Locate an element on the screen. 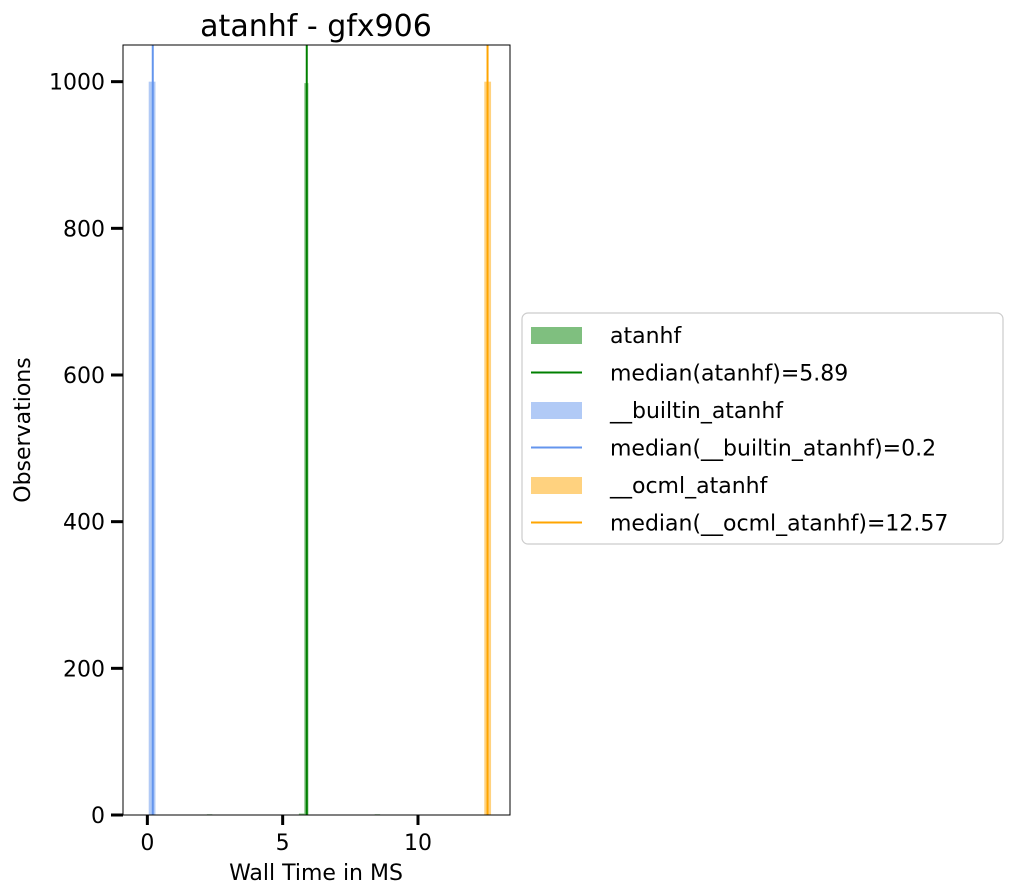  legend-entry-label: __builtin_atanhf is located at coordinates (696, 411).